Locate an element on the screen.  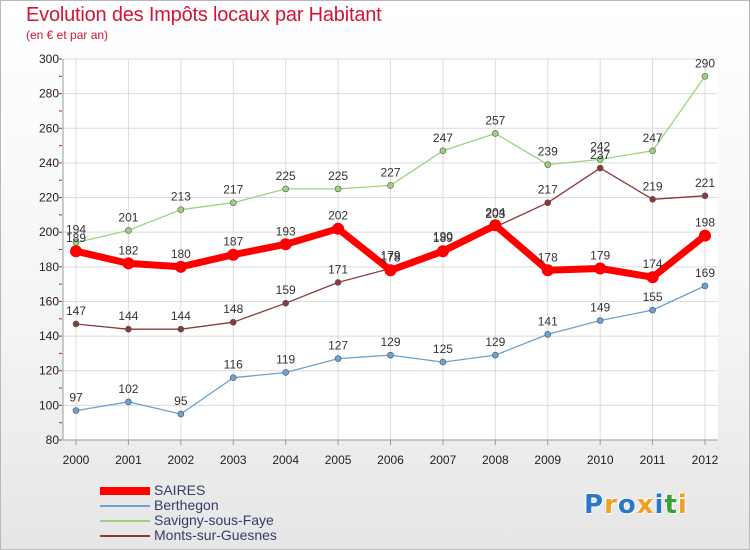
data-label-SAIRES: 198 is located at coordinates (705, 223).